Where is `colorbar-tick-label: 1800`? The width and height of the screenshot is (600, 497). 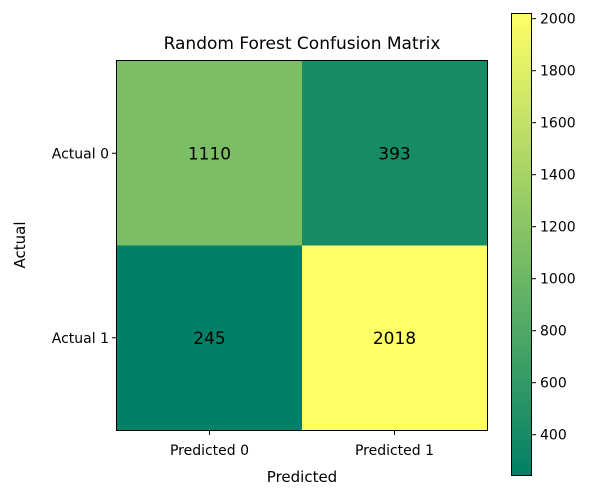 colorbar-tick-label: 1800 is located at coordinates (558, 72).